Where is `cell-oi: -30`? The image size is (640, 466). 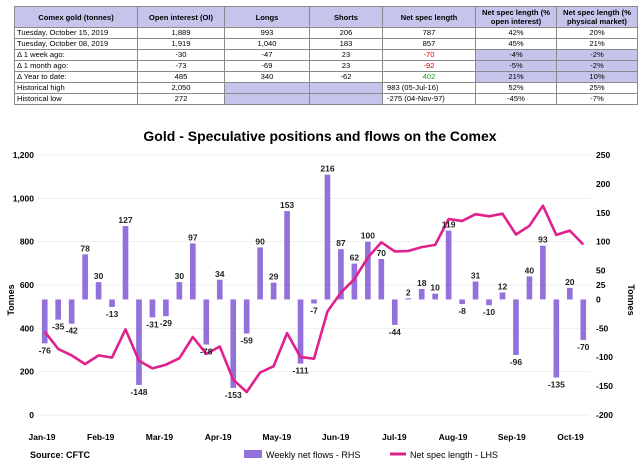 cell-oi: -30 is located at coordinates (181, 55).